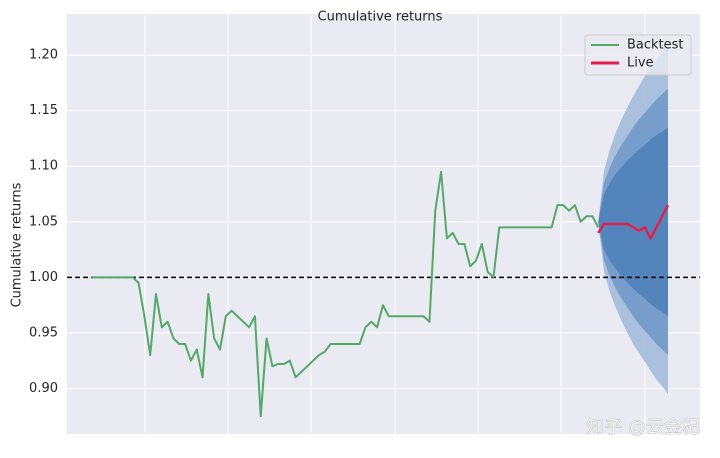 This screenshot has width=720, height=458. What do you see at coordinates (43, 388) in the screenshot?
I see `y-tick-label: 0.90` at bounding box center [43, 388].